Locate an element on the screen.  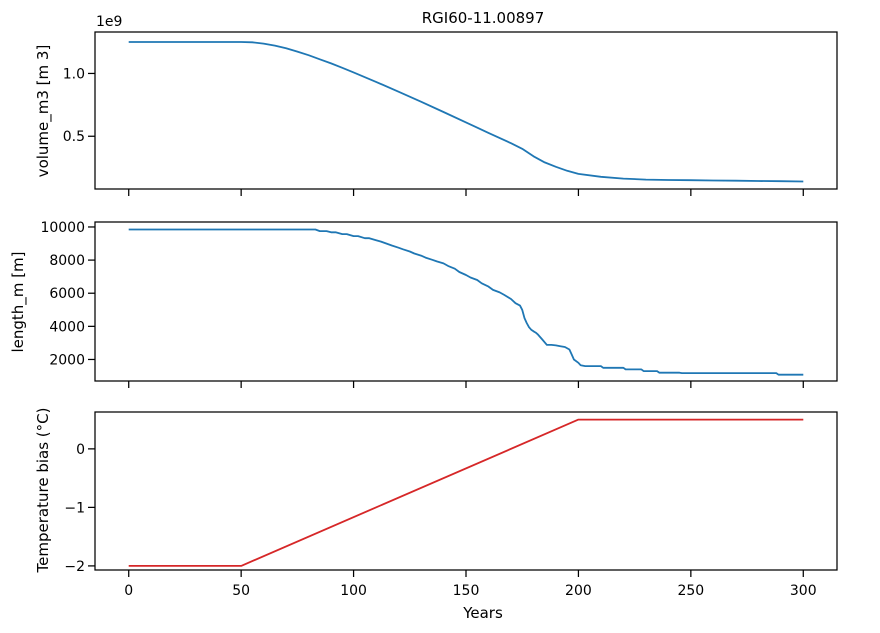
y-tick-label: 2000 is located at coordinates (67, 360).